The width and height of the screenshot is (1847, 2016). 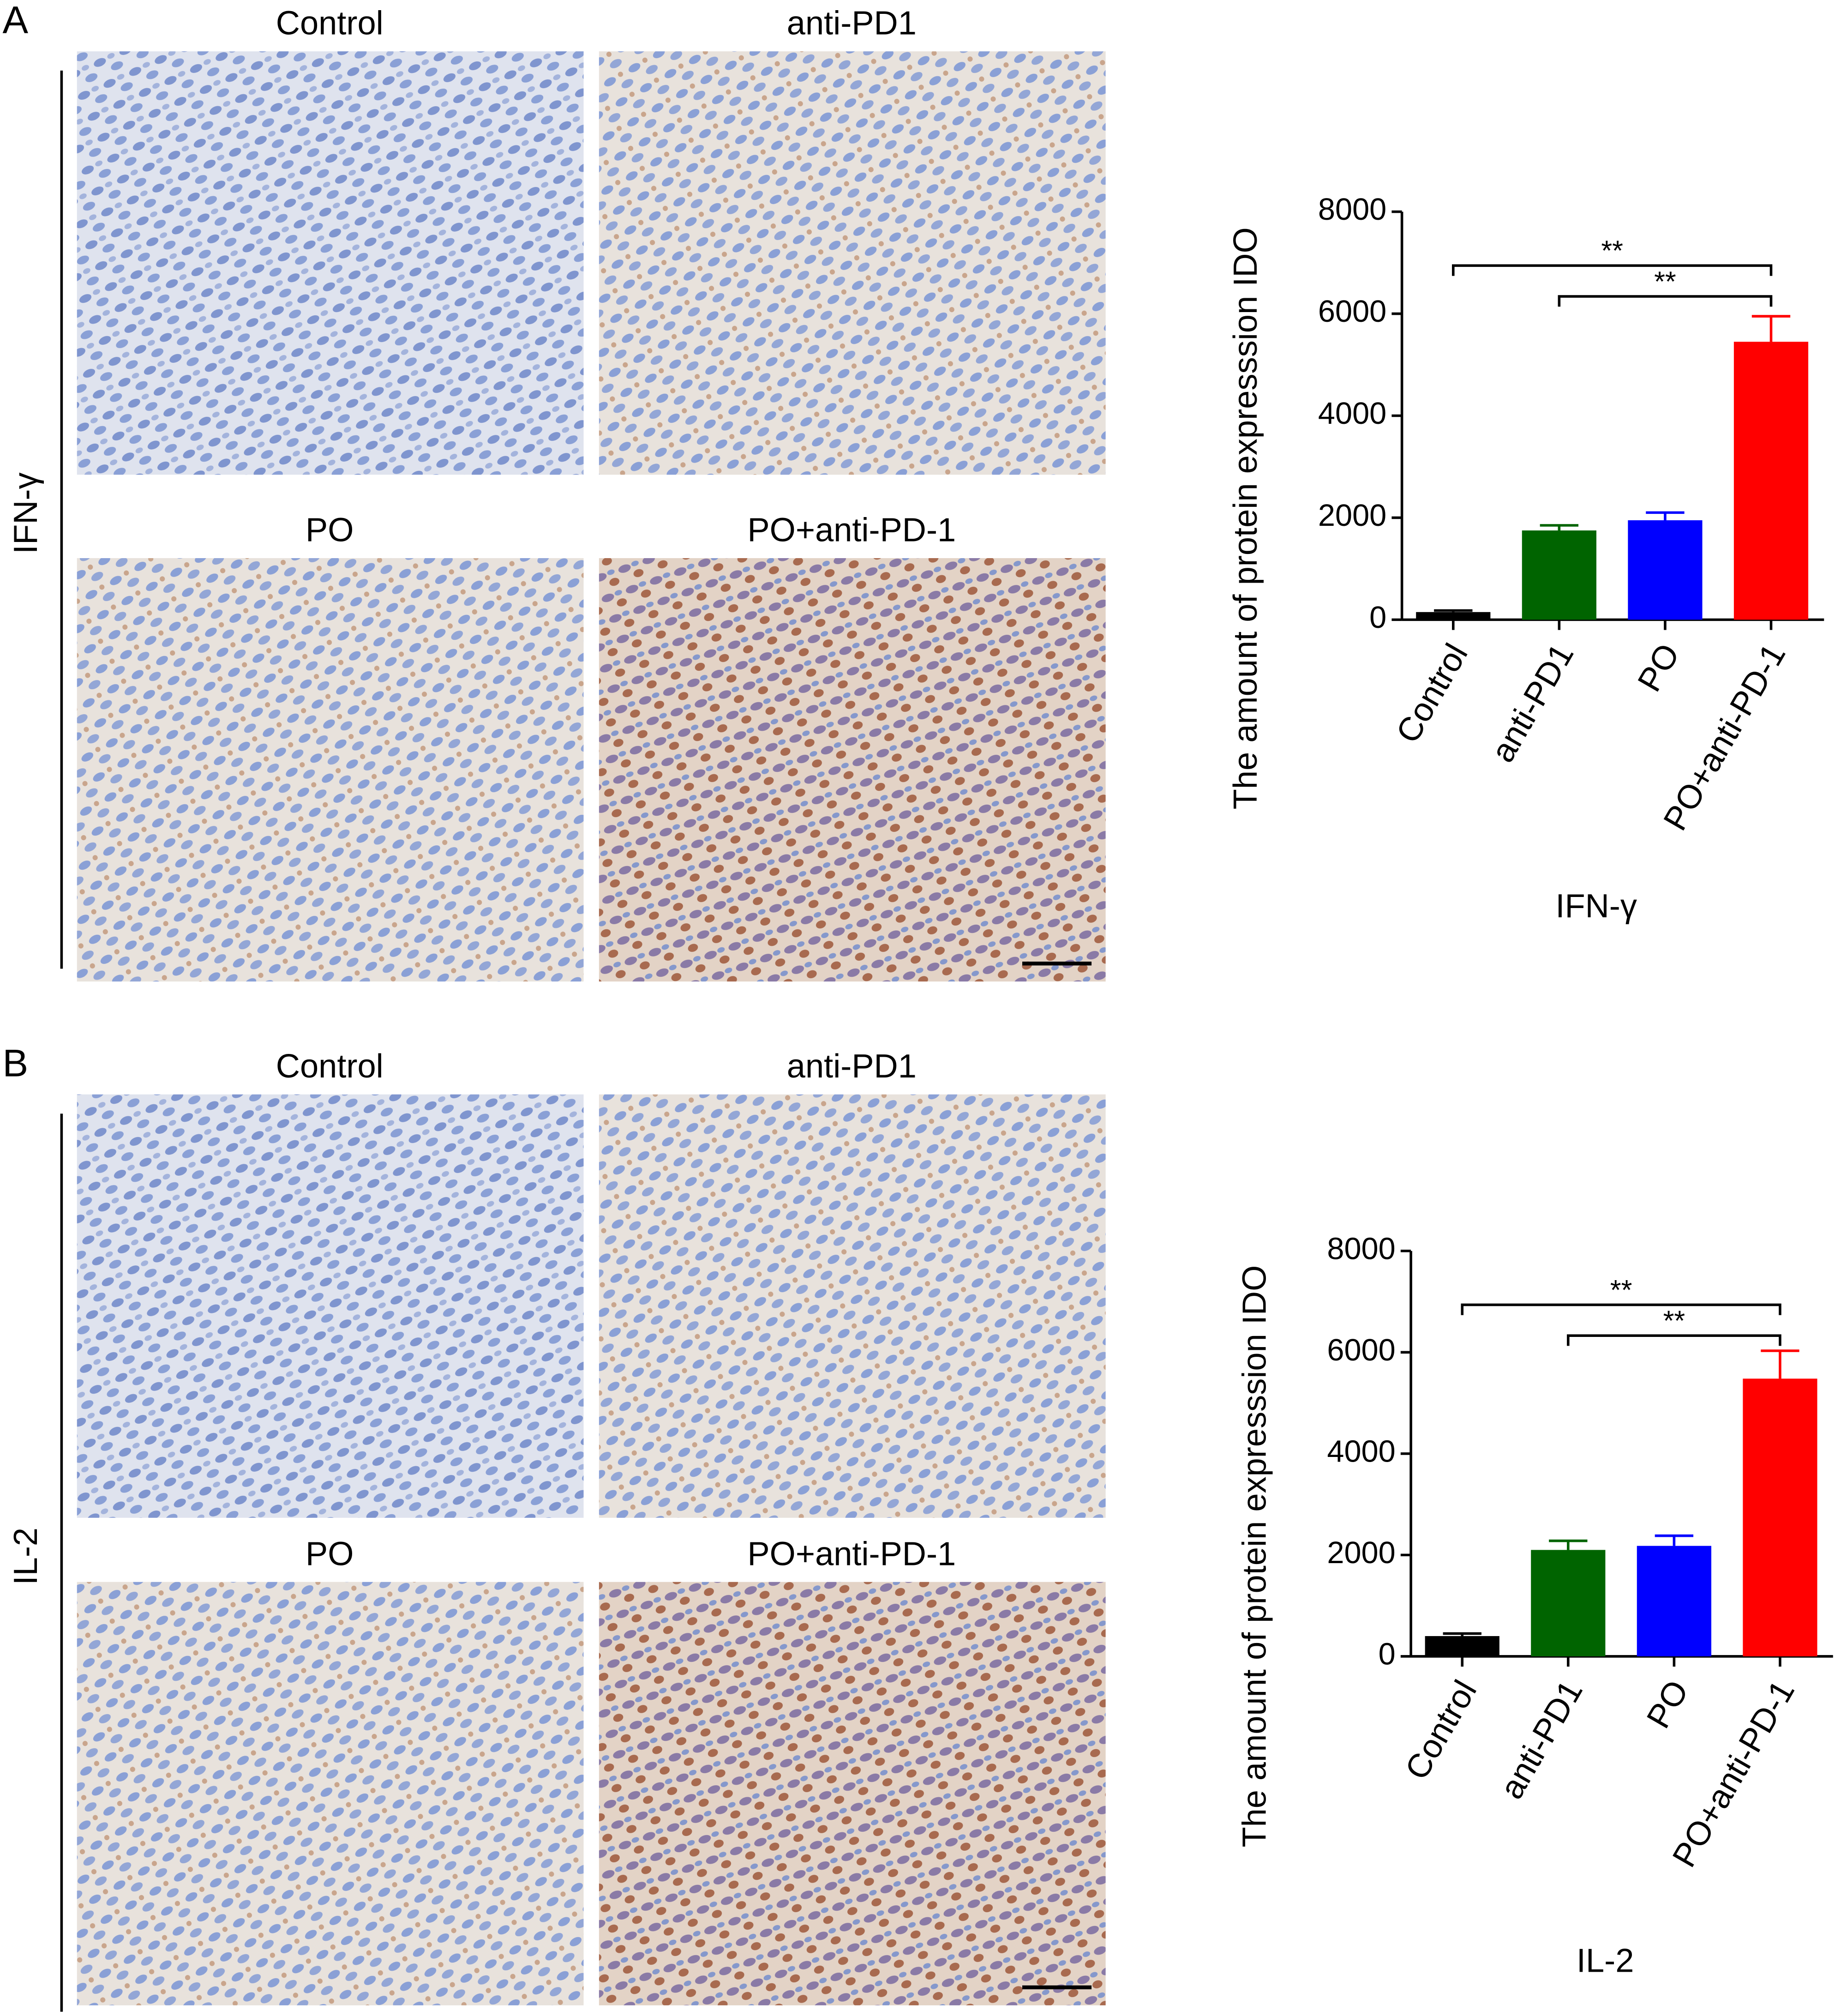 I want to click on x-axis-label: IFN-γ, so click(x=1596, y=906).